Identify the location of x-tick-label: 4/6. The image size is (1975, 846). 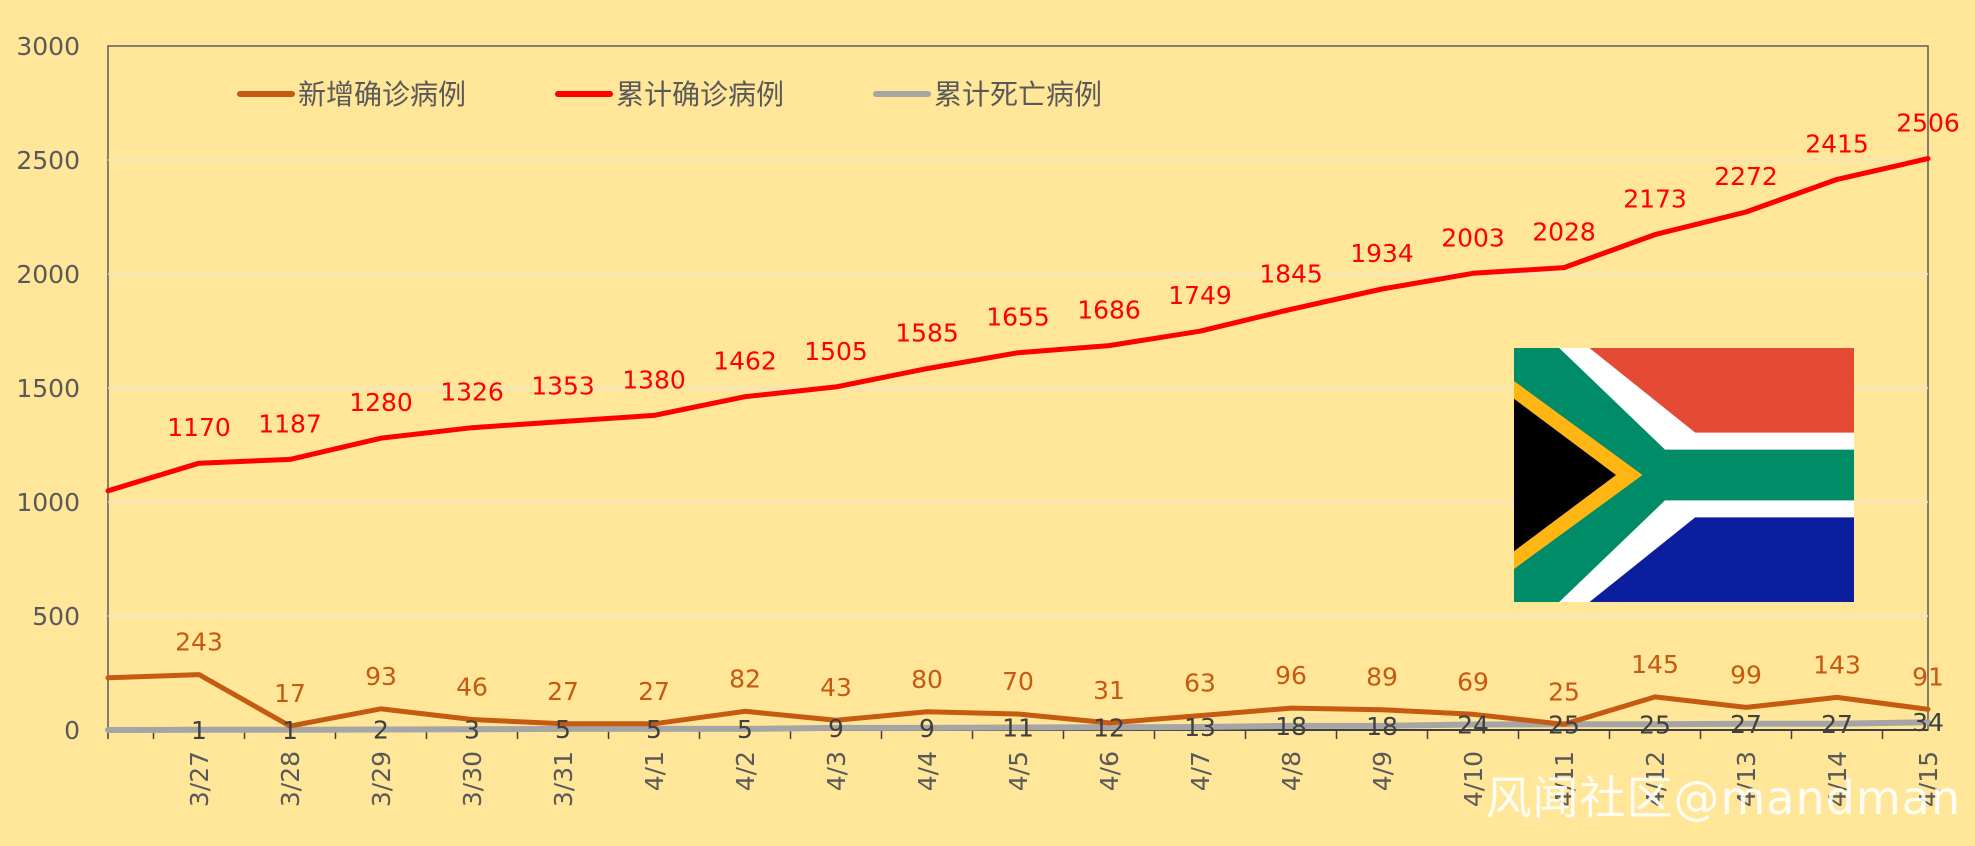
(1109, 771).